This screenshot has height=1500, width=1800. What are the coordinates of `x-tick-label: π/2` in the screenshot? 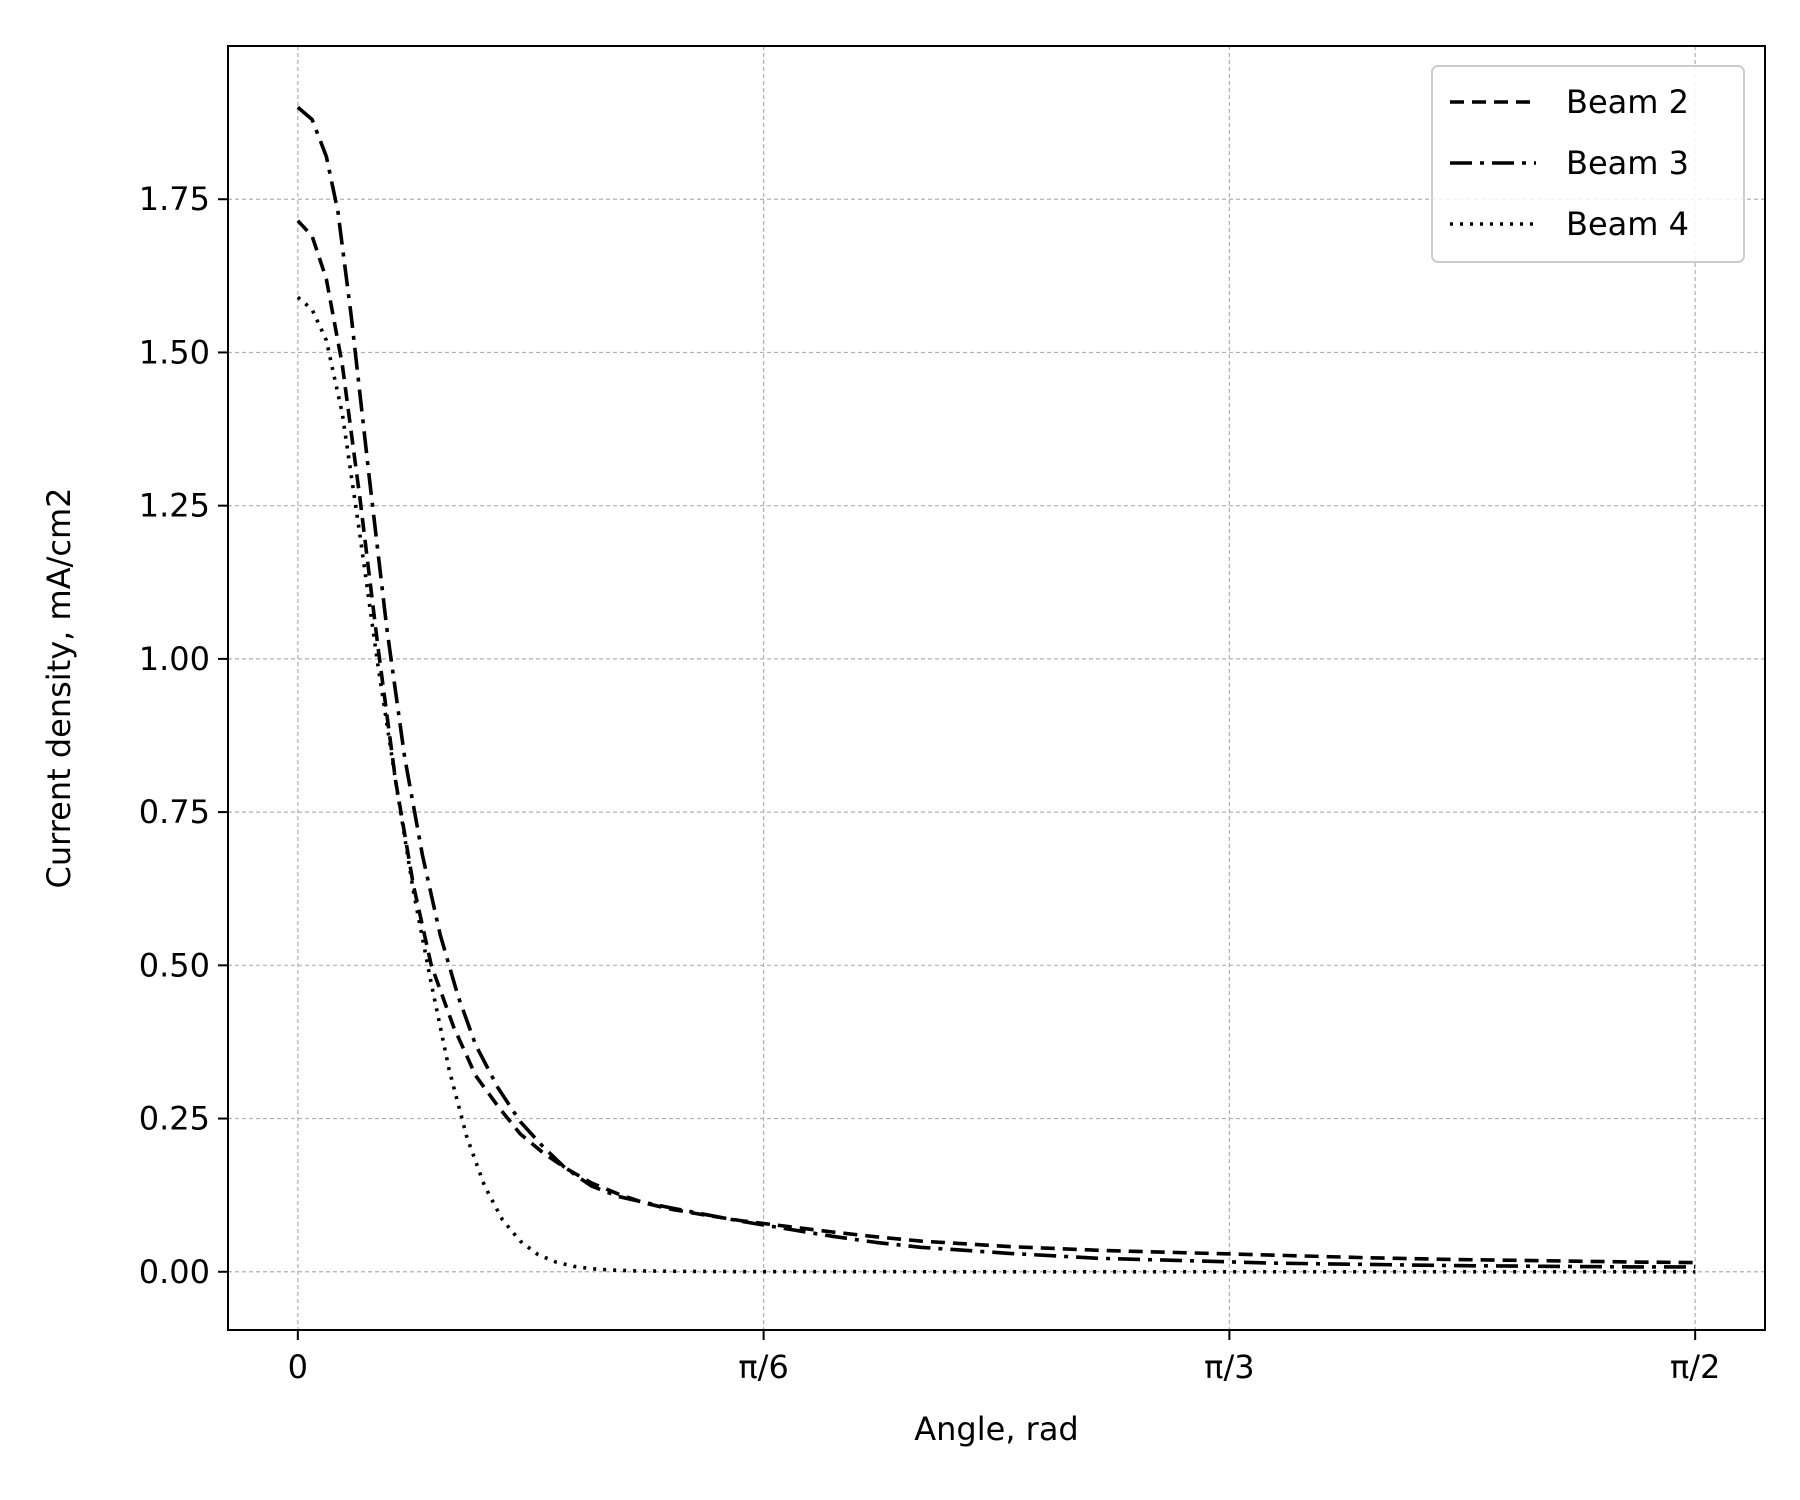 It's located at (1695, 1367).